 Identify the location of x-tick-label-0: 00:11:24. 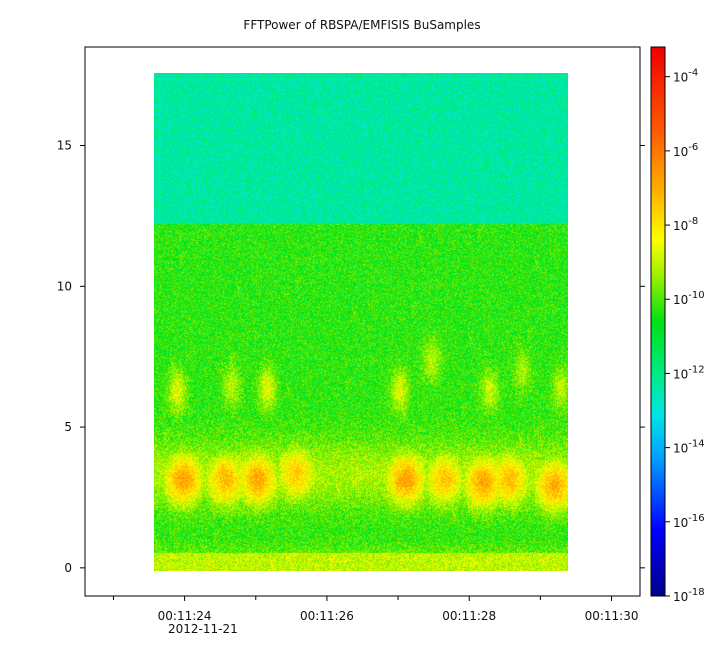
(185, 616).